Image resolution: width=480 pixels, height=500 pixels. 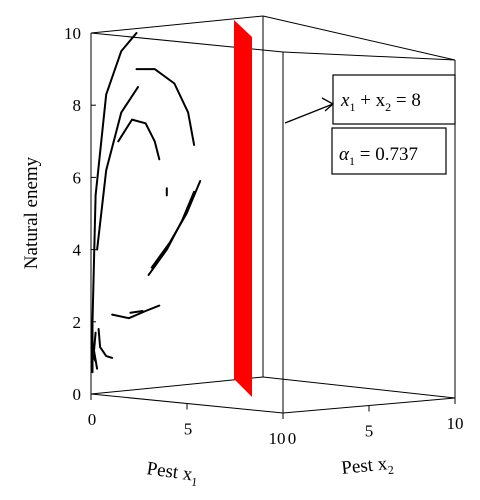 I want to click on x-axis-label-text: Pest x, so click(x=169, y=471).